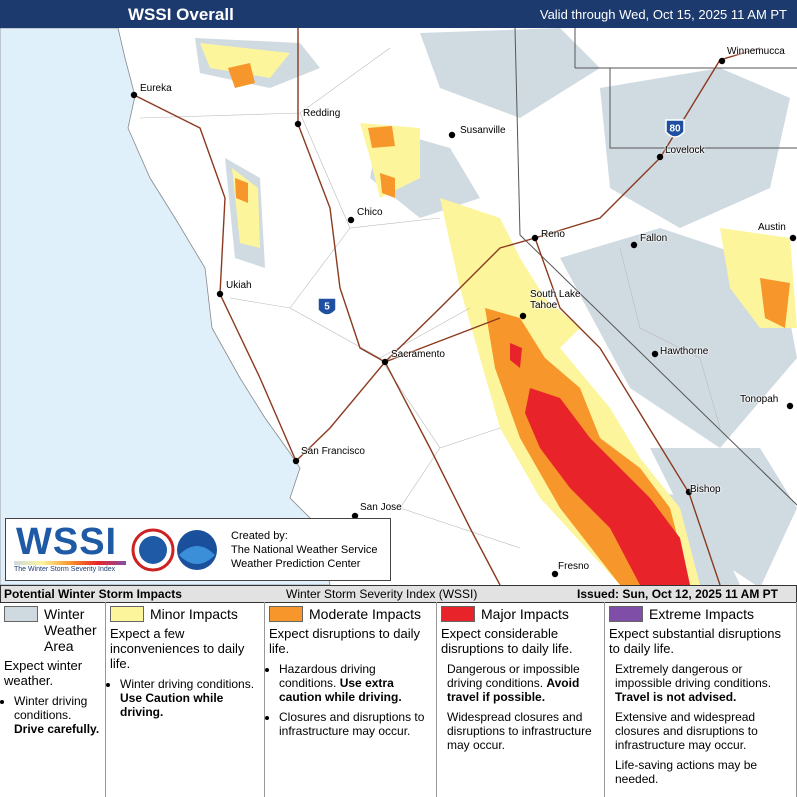 This screenshot has height=797, width=797. Describe the element at coordinates (513, 690) in the screenshot. I see `item-bold: Avoid travel if possible.` at that location.